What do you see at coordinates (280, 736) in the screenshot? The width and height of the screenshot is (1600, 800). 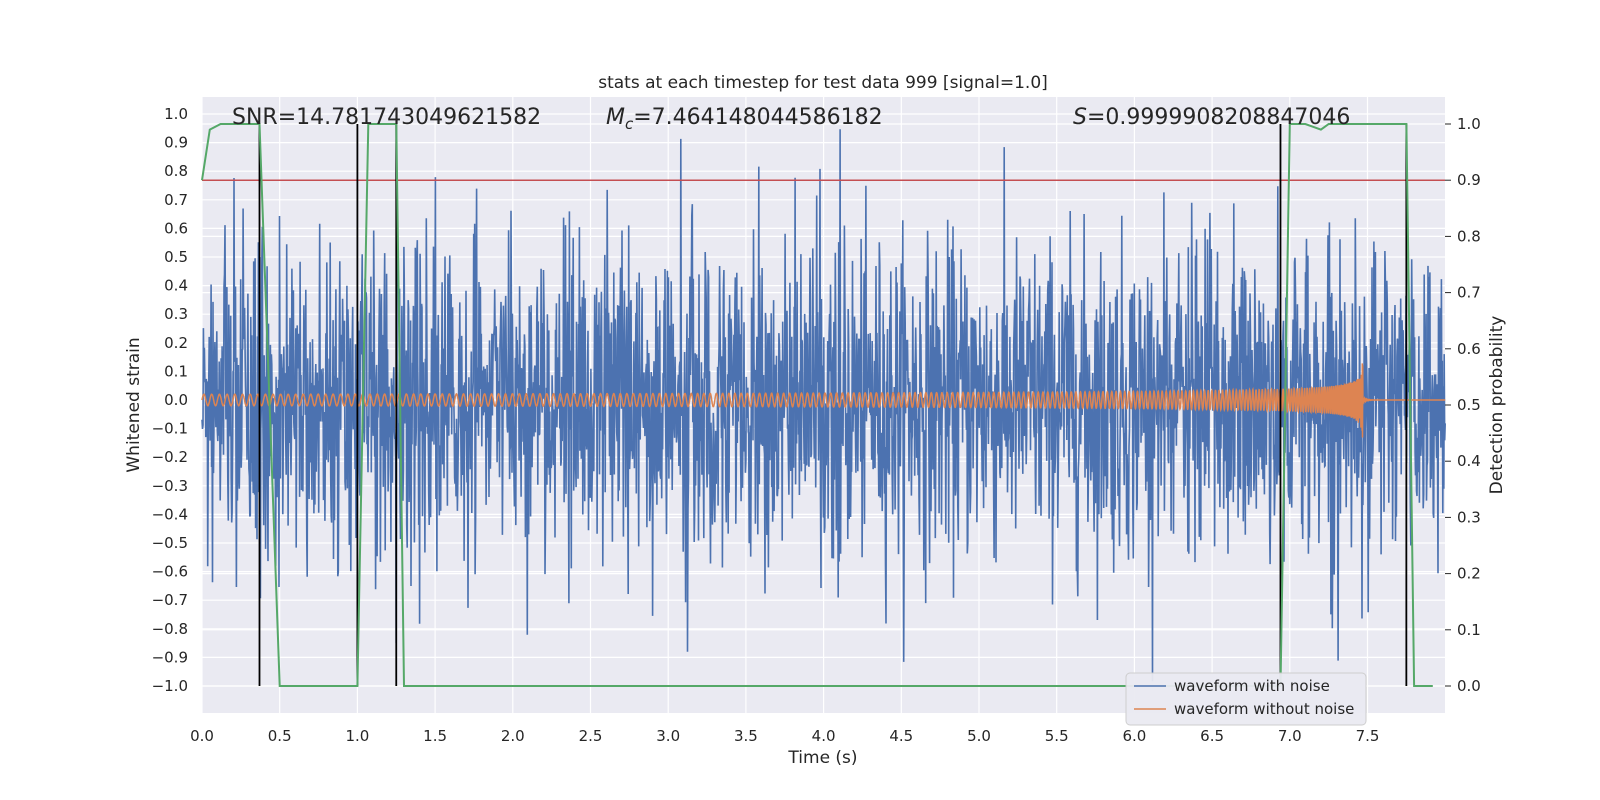 I see `x-tick-label: 0.5` at bounding box center [280, 736].